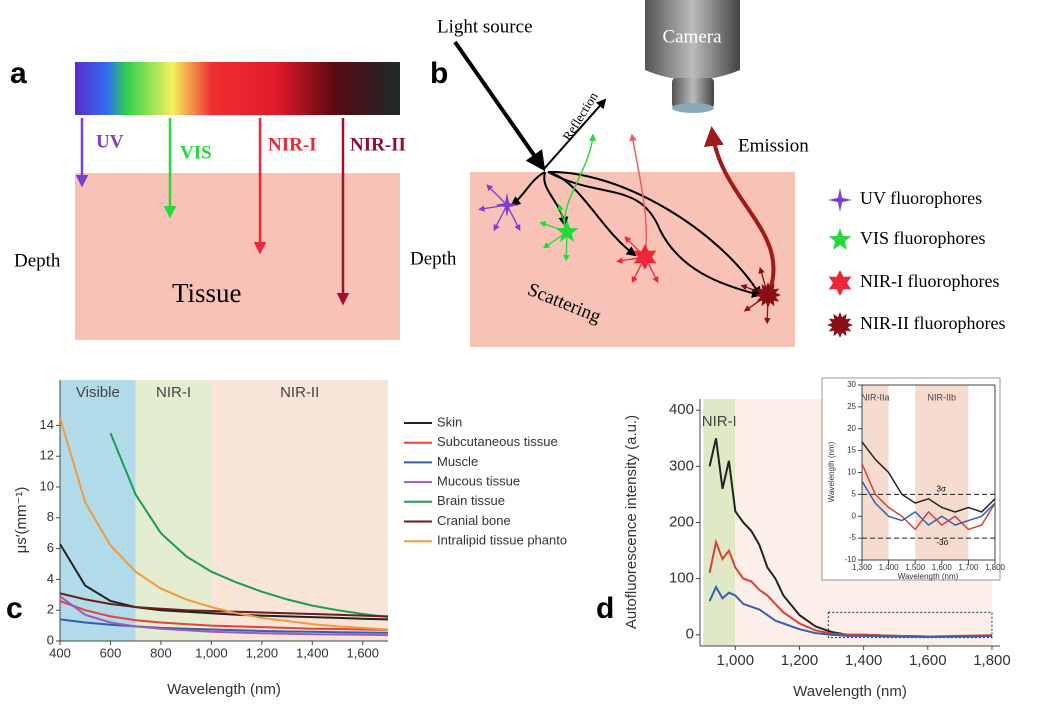 This screenshot has width=1050, height=722. Describe the element at coordinates (831, 471) in the screenshot. I see `y-axis-label: Wavelength (nm)` at that location.